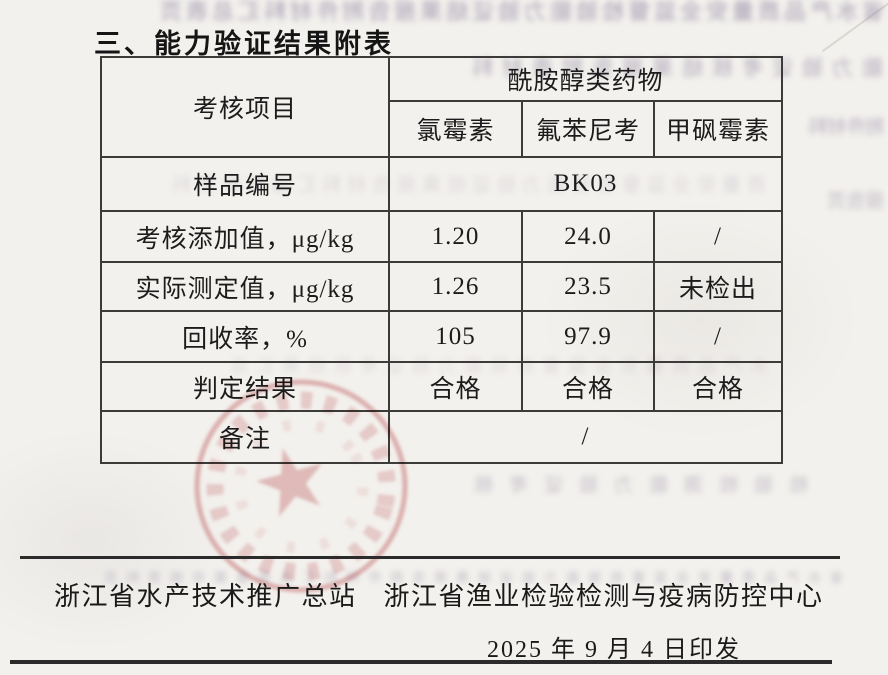  I want to click on seal-outer-ring, so click(301, 486).